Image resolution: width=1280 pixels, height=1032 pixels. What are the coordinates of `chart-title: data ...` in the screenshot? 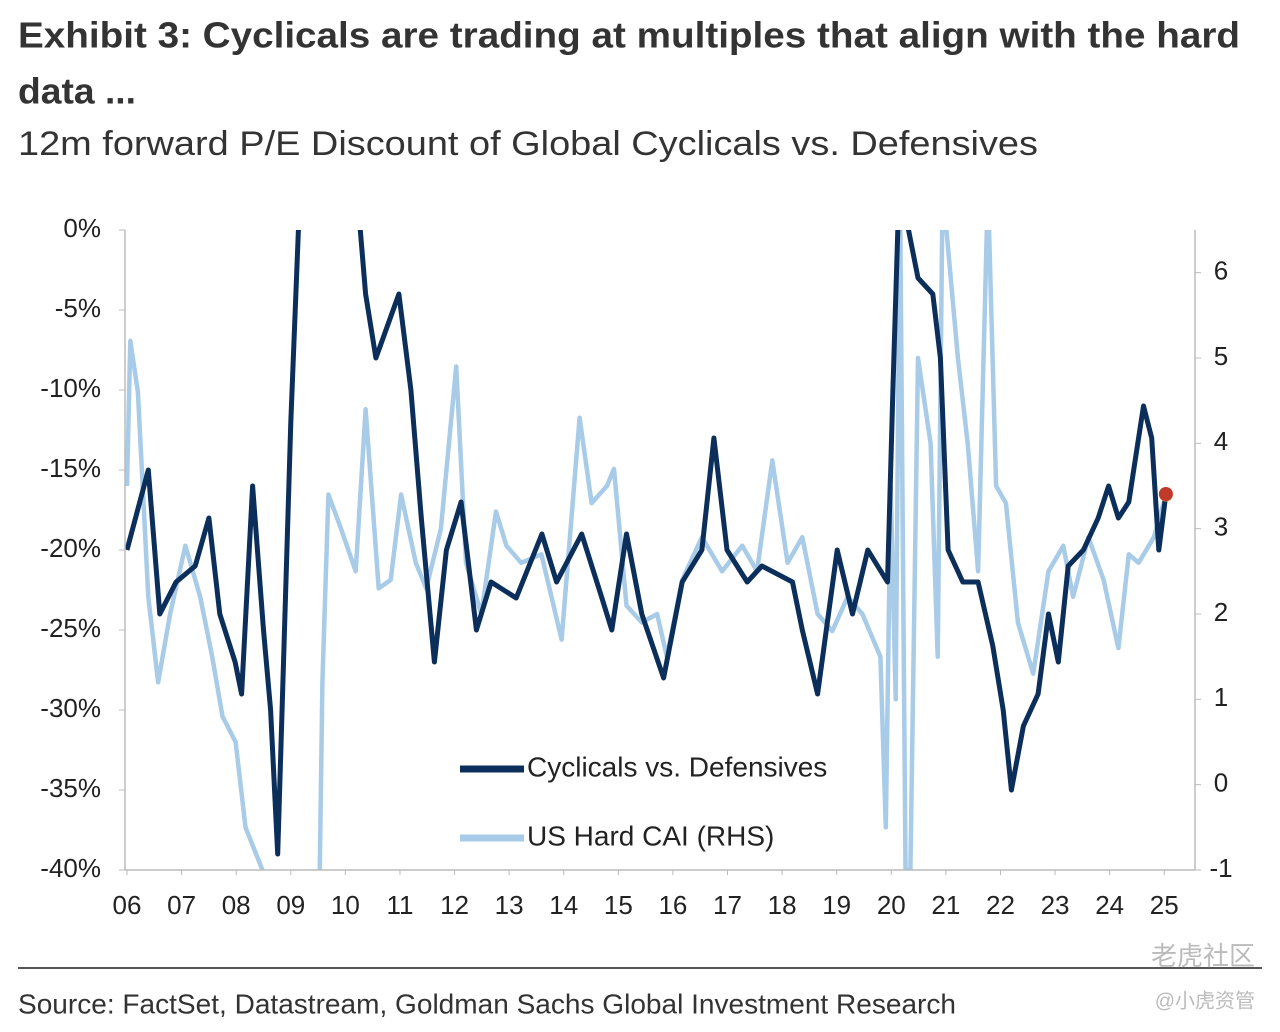 It's located at (77, 91).